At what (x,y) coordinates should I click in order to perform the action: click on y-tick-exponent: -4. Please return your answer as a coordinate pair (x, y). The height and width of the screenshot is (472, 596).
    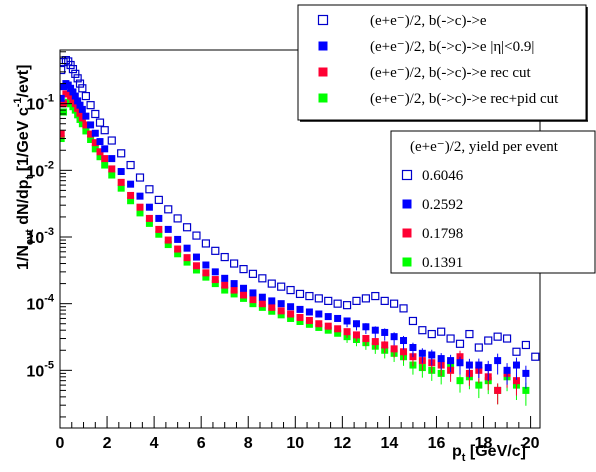
    Looking at the image, I should click on (49, 299).